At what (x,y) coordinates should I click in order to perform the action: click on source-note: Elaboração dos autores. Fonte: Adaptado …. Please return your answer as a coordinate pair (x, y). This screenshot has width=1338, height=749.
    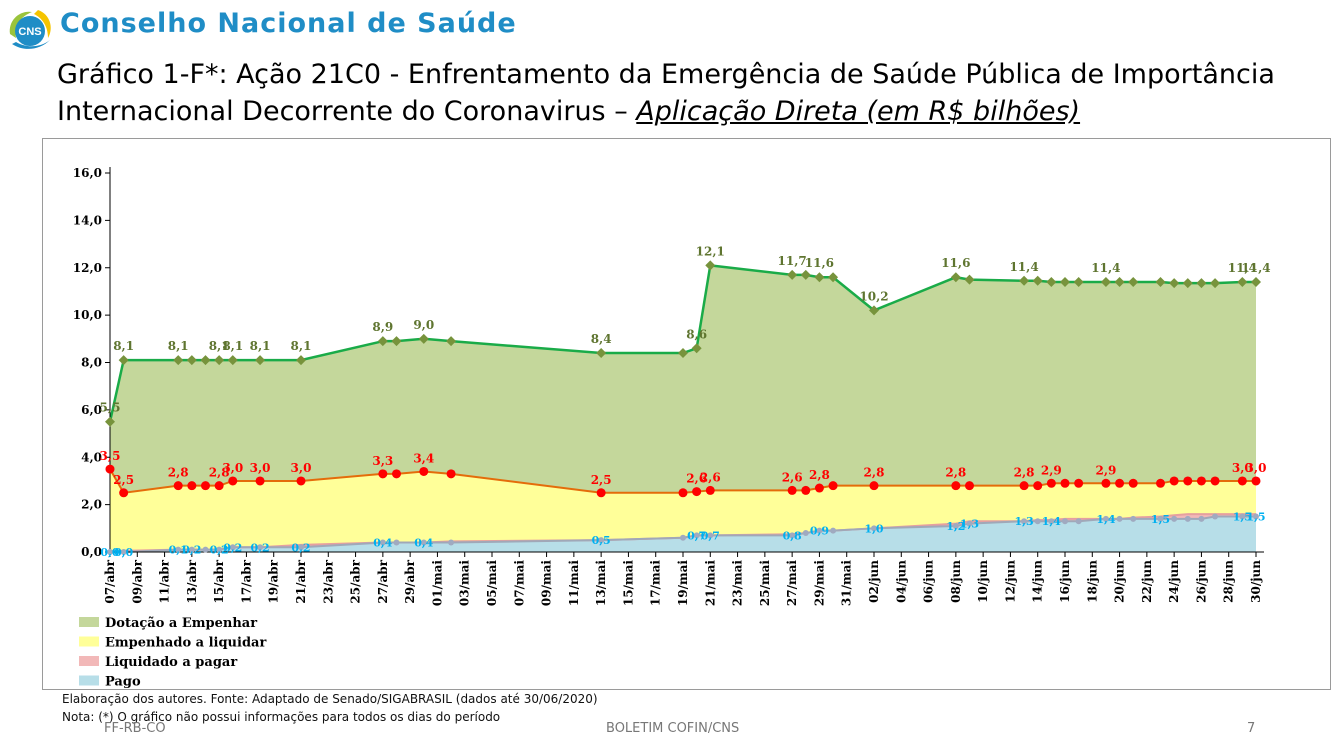
    Looking at the image, I should click on (330, 699).